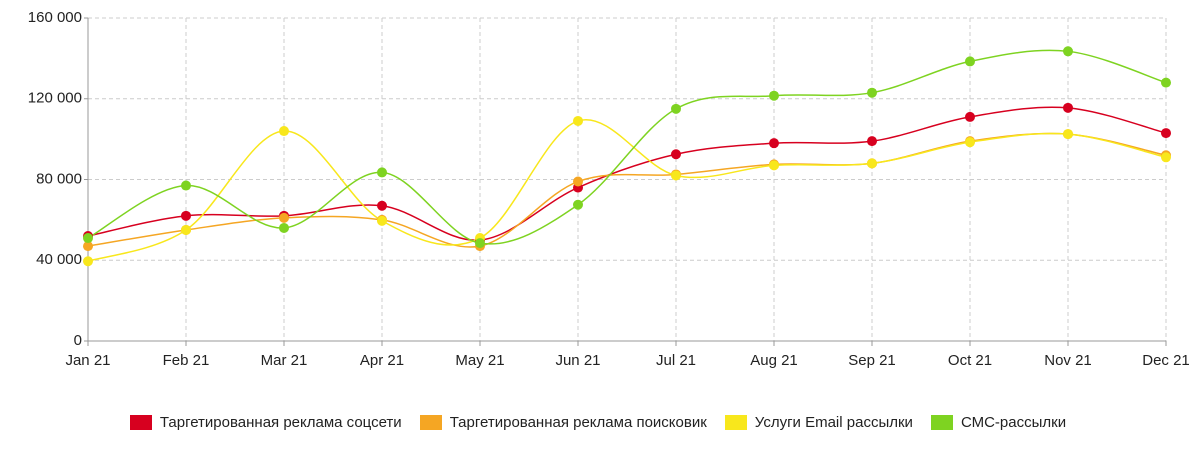 The image size is (1196, 453). I want to click on legend-label: Таргетированная реклама поисковик, so click(578, 422).